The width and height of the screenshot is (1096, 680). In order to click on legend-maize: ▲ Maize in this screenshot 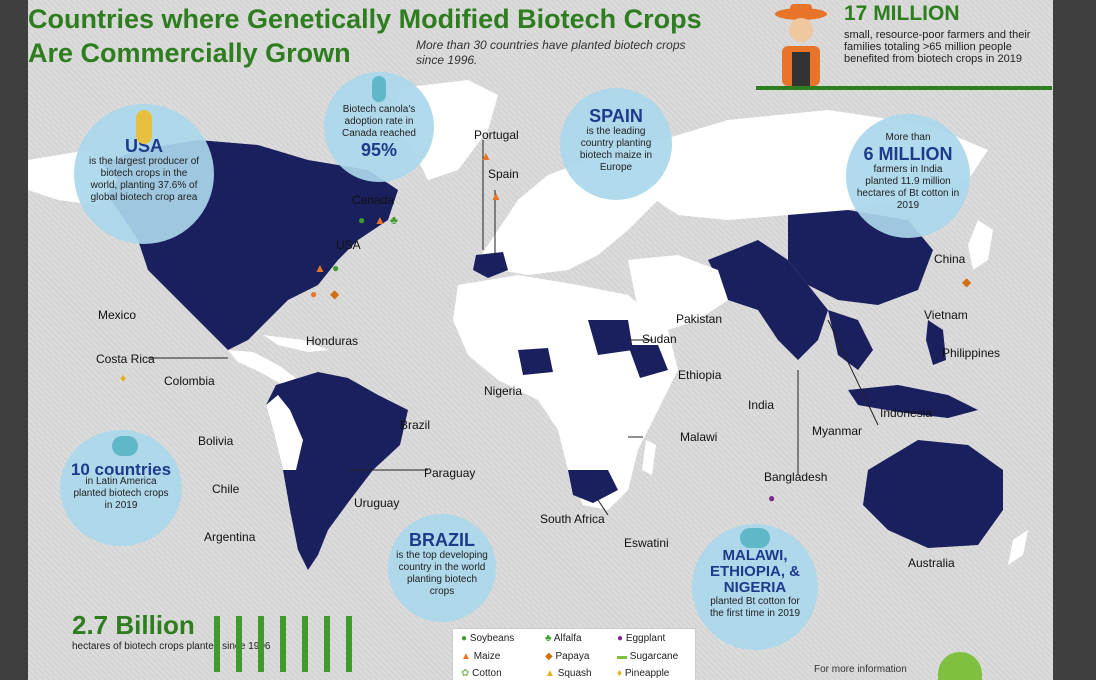, I will do `click(480, 656)`.